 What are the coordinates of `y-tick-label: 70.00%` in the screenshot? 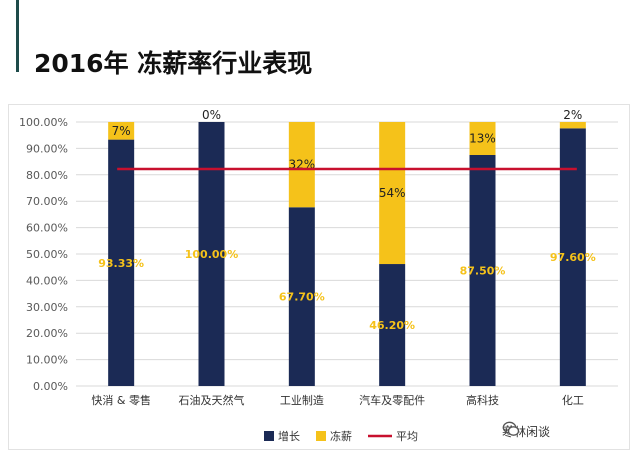 It's located at (47, 201).